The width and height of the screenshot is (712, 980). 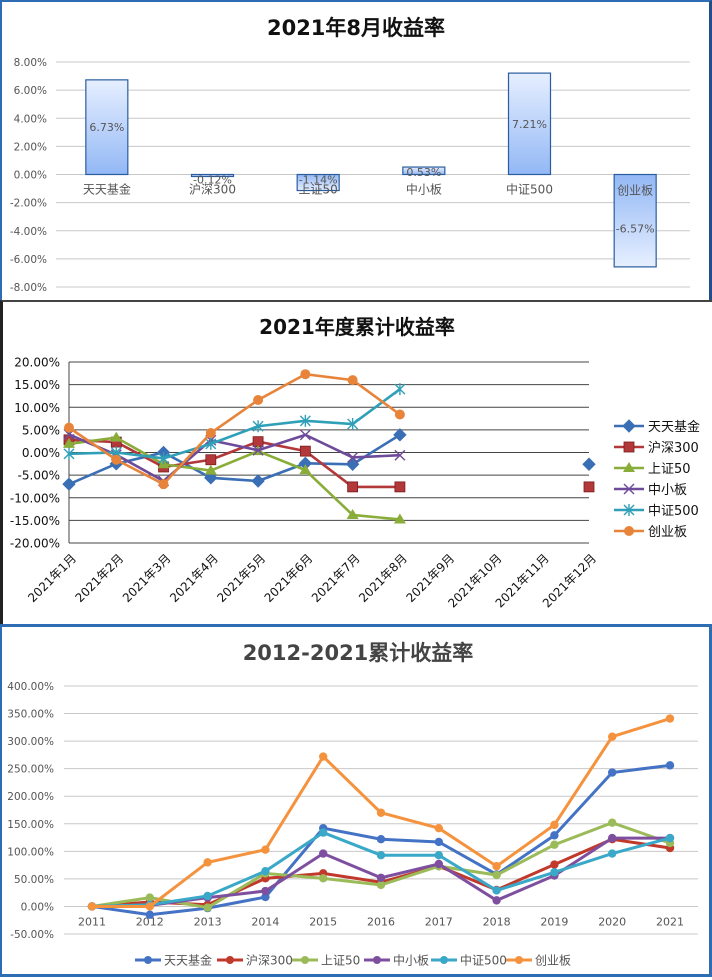 I want to click on x-tick-label: 2021年8月, so click(x=383, y=578).